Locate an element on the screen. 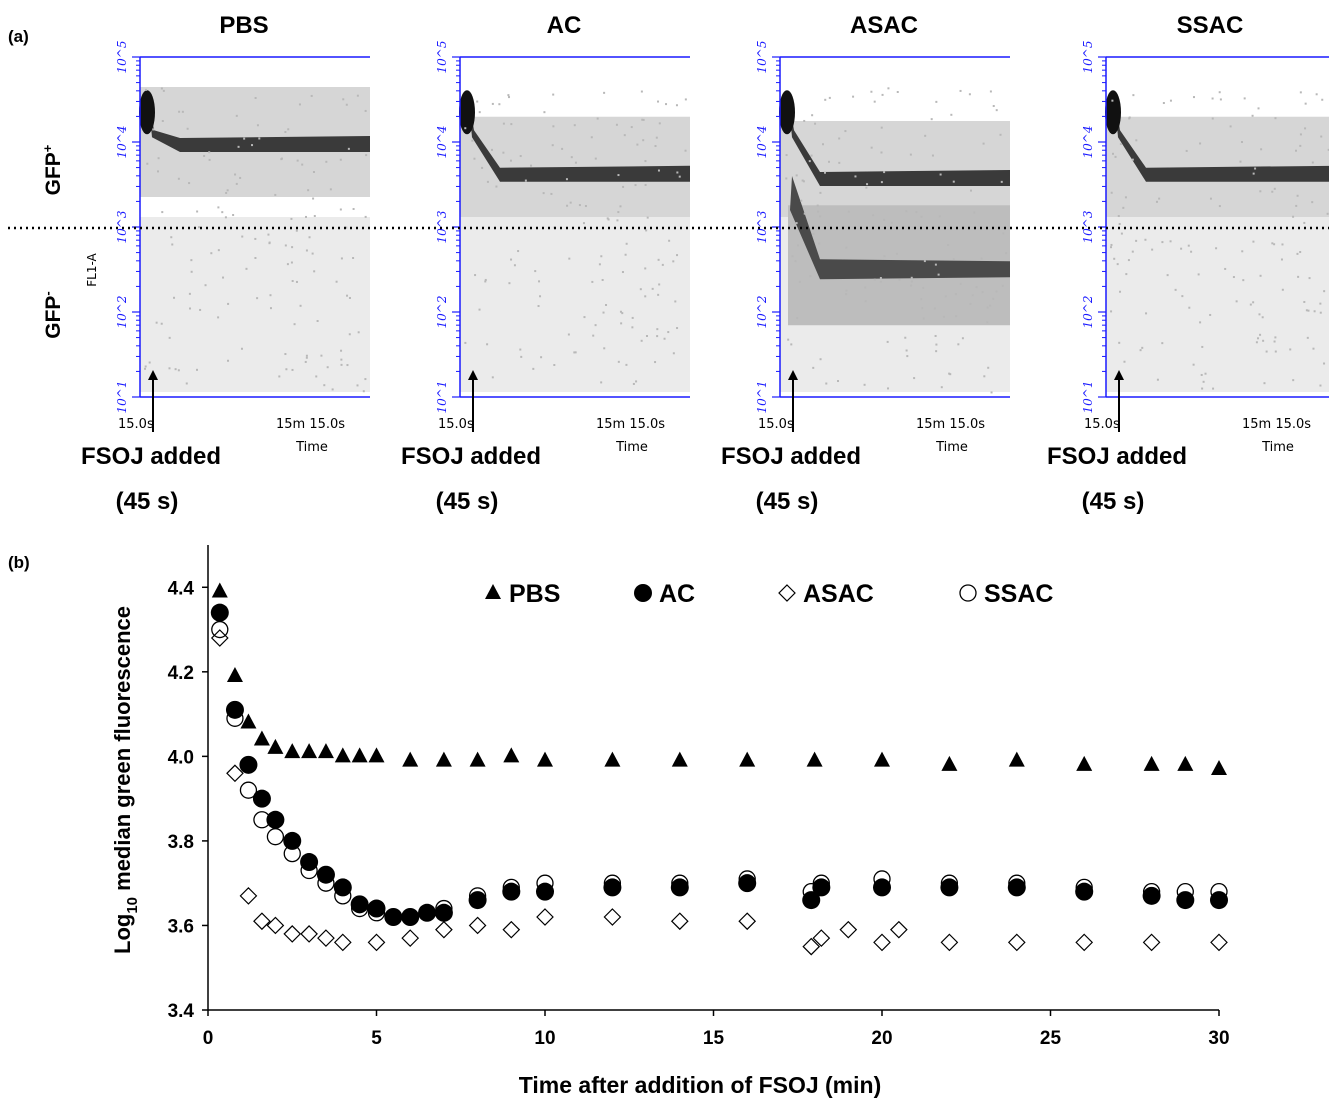  gfp-positive-band is located at coordinates (579, 138).